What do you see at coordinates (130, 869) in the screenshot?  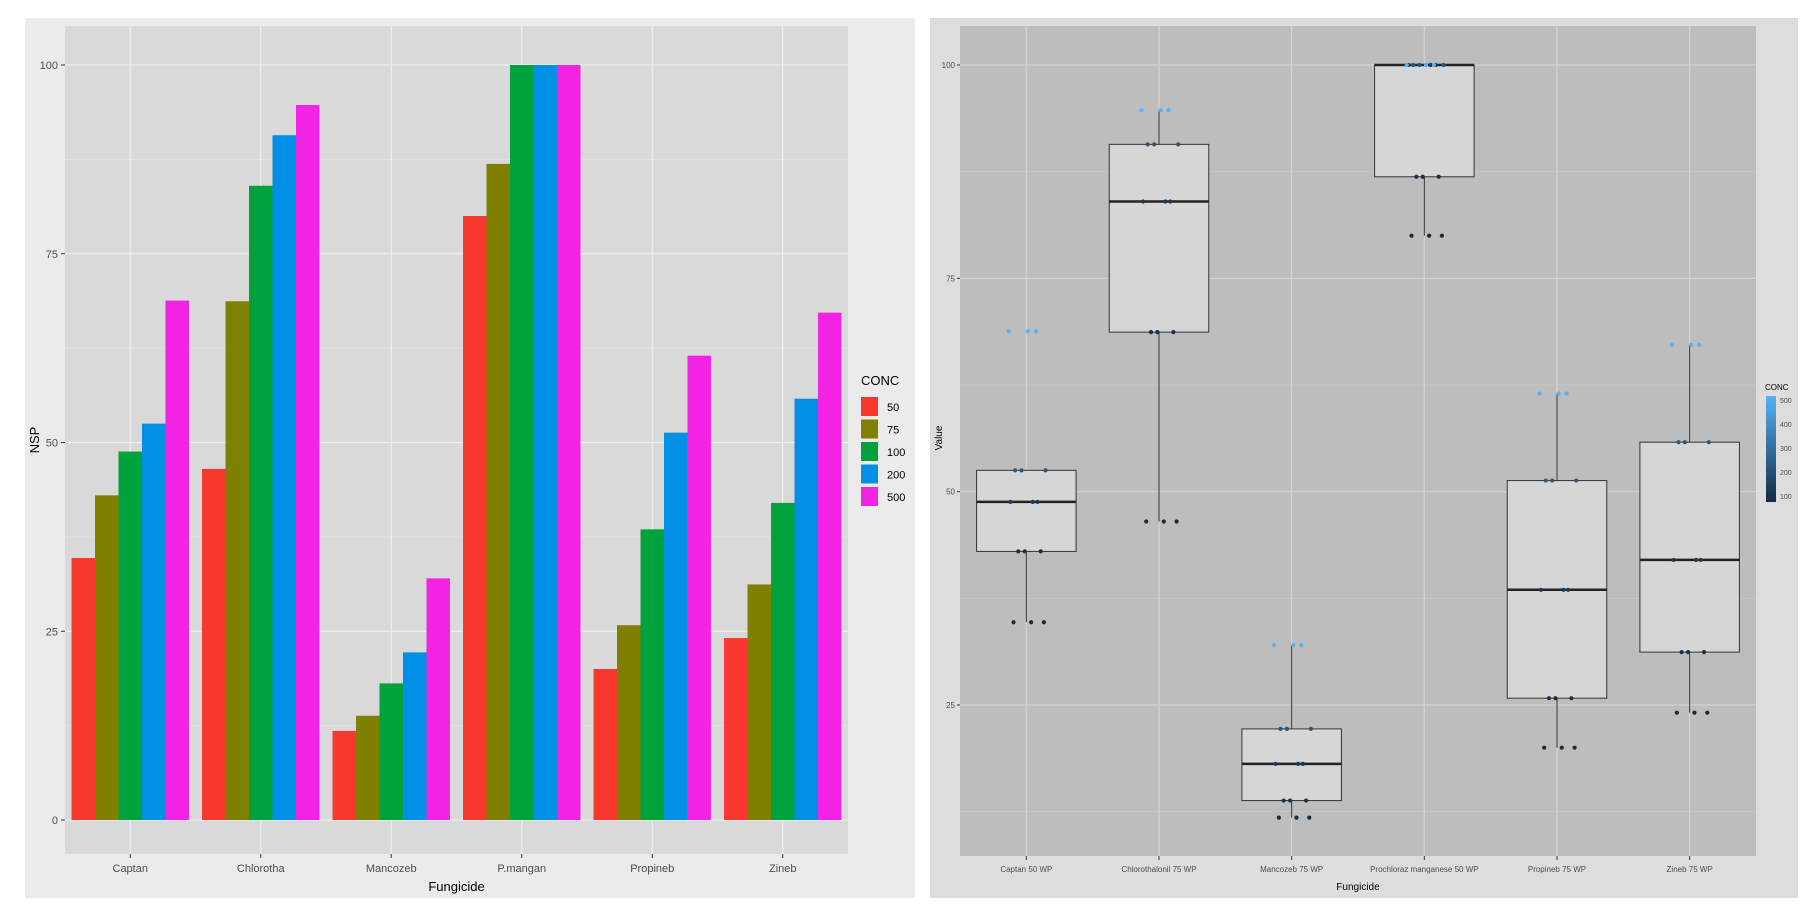 I see `x-tick-label: Captan` at bounding box center [130, 869].